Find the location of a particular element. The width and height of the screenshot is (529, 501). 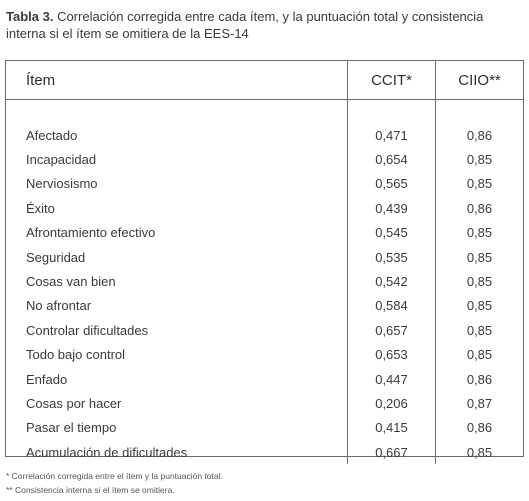

table-row: Pasar el tiempo 0,415 0,86 is located at coordinates (264, 428).